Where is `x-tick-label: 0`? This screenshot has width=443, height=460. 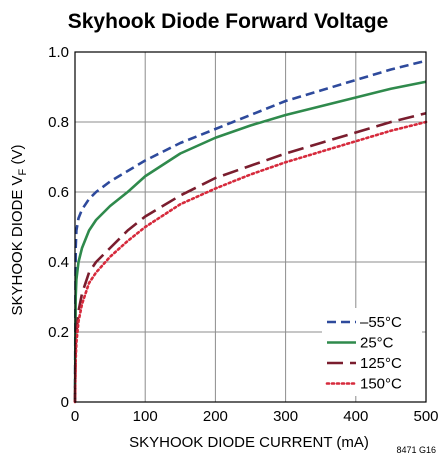 x-tick-label: 0 is located at coordinates (75, 416).